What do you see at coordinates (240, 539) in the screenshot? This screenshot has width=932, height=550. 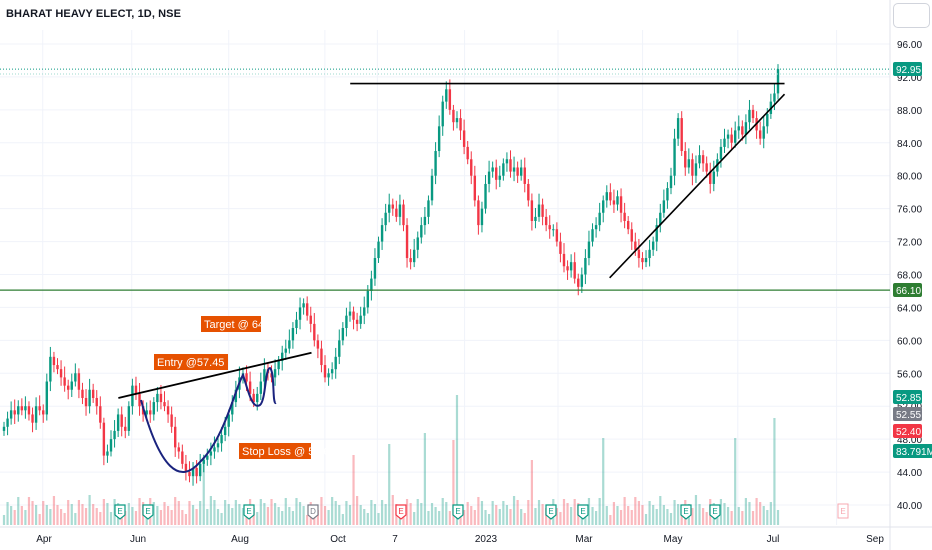 I see `x-tick-label: Aug` at bounding box center [240, 539].